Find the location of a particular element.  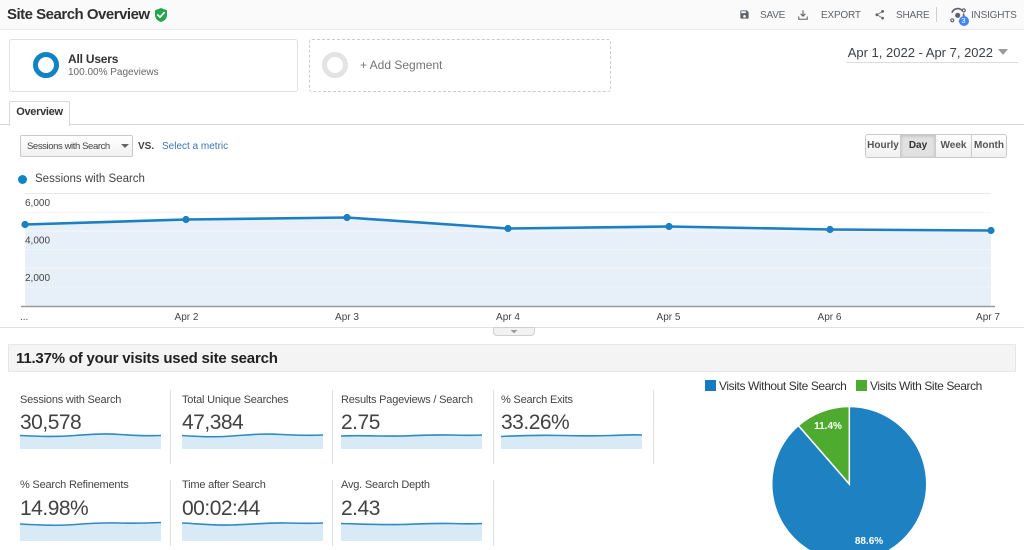

svg-text: 11.4% is located at coordinates (828, 426).